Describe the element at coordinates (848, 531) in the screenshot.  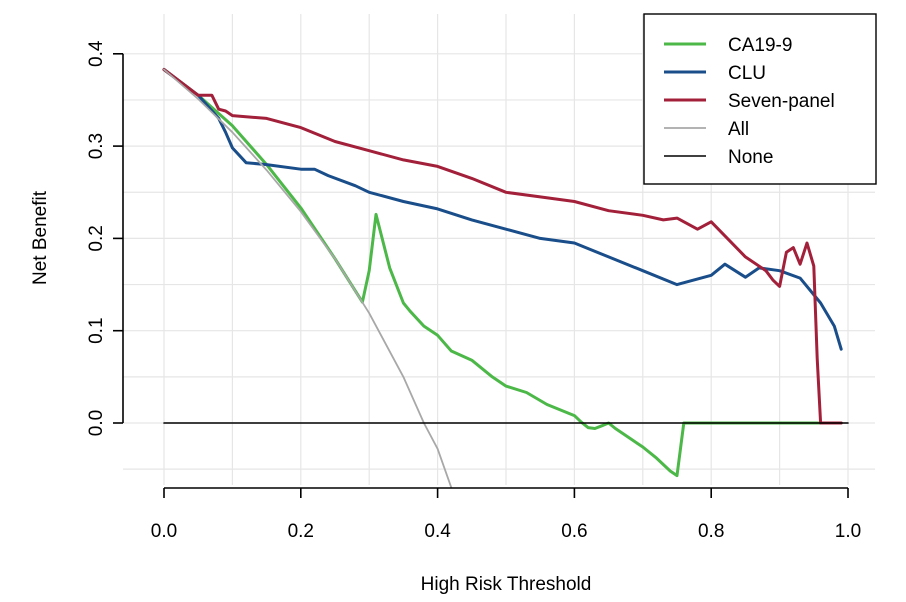
I see `x-tick-label: 1.0` at that location.